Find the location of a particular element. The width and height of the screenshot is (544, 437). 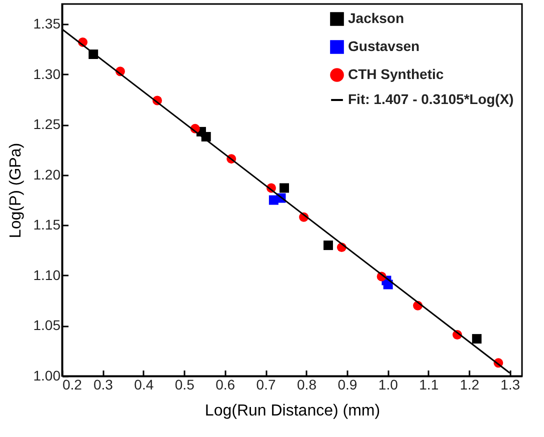

y-tick-label: 1.15 is located at coordinates (47, 224).